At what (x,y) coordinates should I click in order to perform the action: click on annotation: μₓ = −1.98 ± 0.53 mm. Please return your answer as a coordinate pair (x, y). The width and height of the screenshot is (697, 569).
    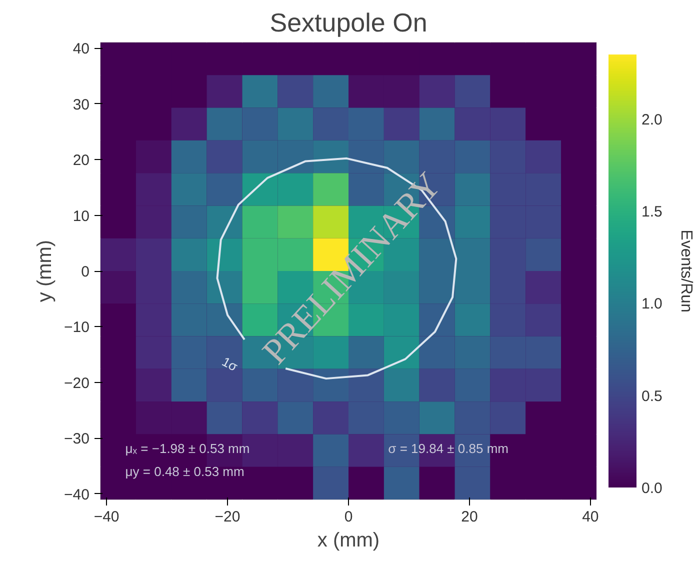
    Looking at the image, I should click on (187, 448).